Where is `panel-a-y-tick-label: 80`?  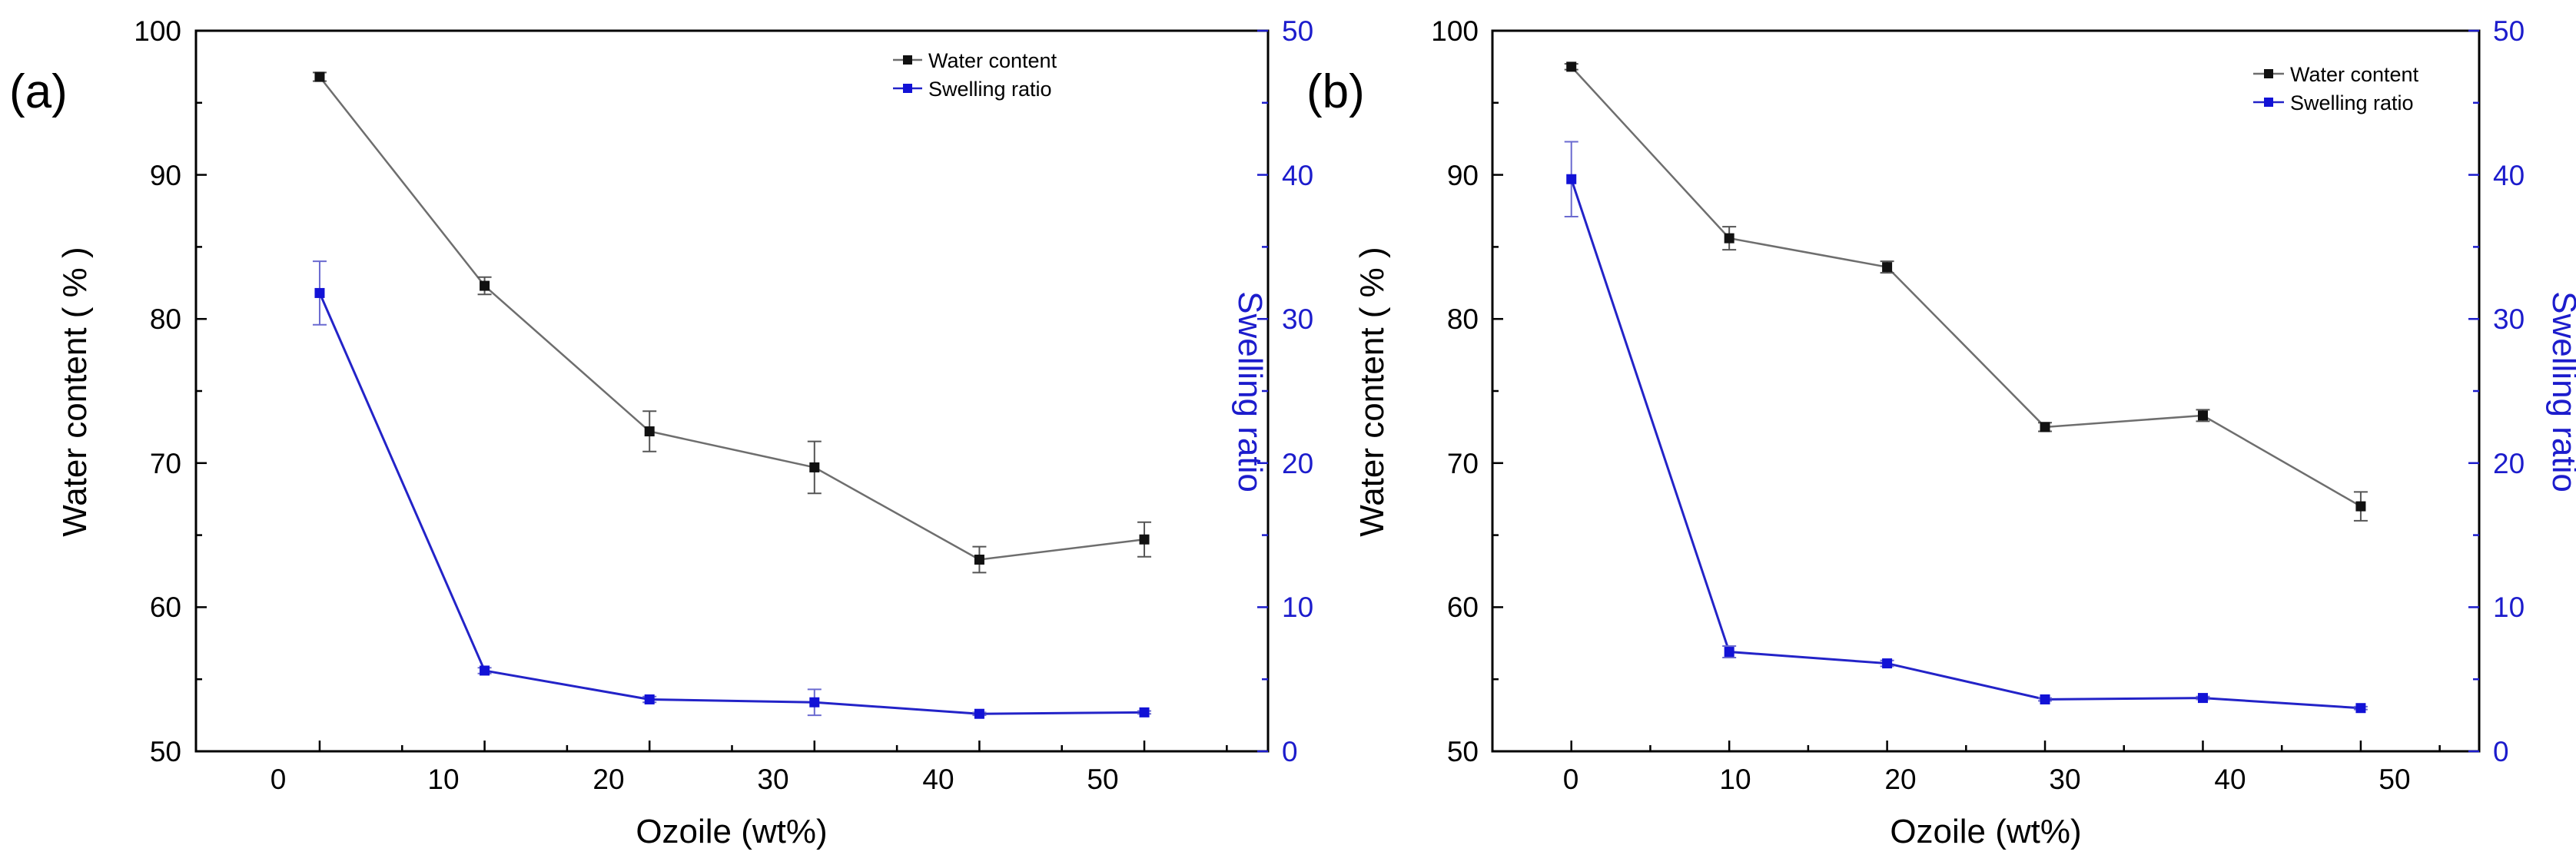 panel-a-y-tick-label: 80 is located at coordinates (165, 319).